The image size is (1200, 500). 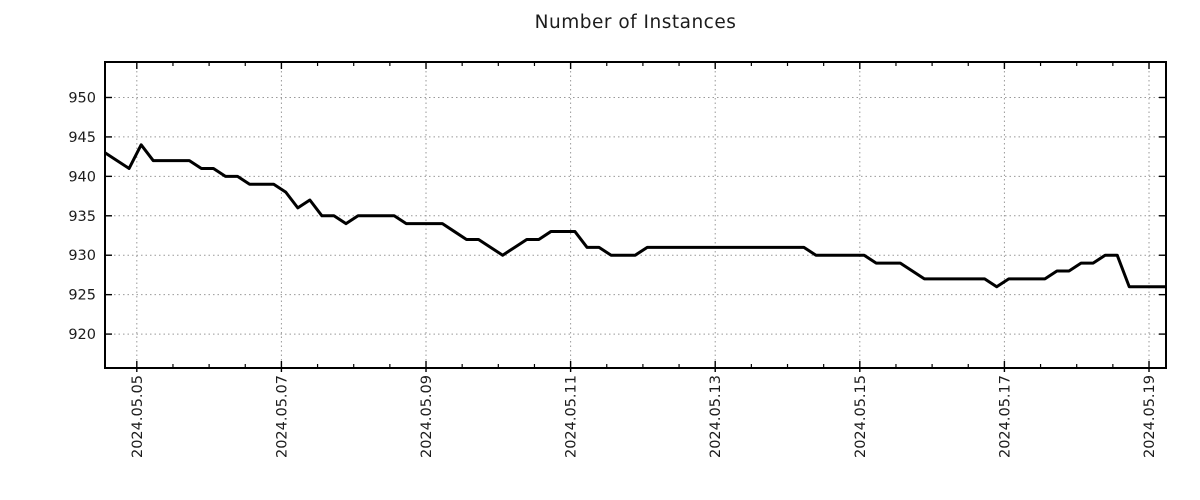 I want to click on y-tick-label: 940, so click(x=82, y=177).